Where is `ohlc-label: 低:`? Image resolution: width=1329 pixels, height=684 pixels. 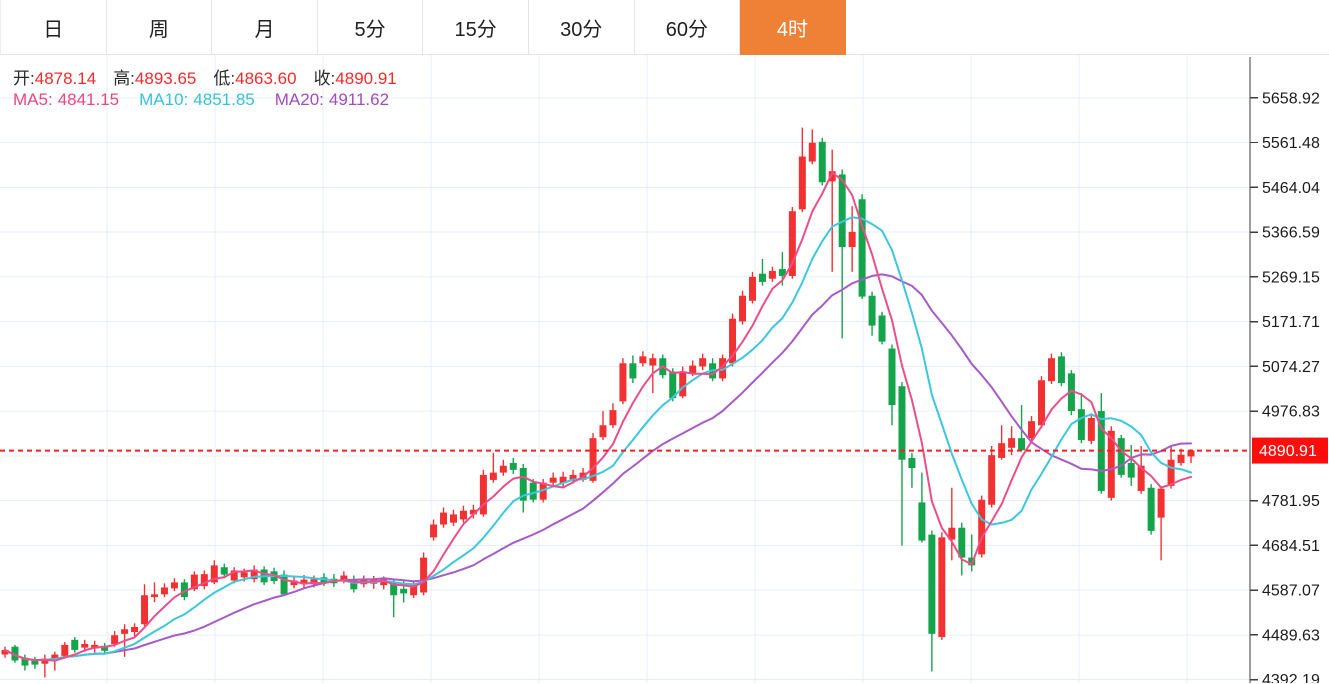
ohlc-label: 低: is located at coordinates (224, 78).